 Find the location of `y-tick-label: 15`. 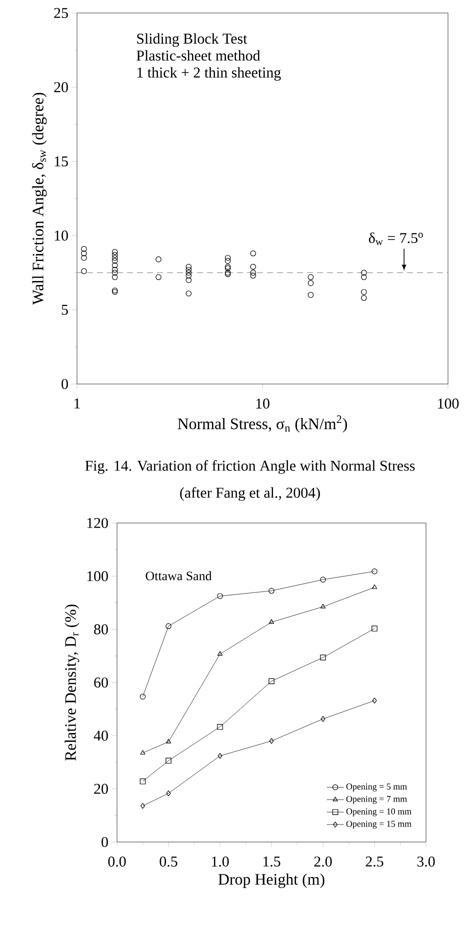

y-tick-label: 15 is located at coordinates (61, 161).